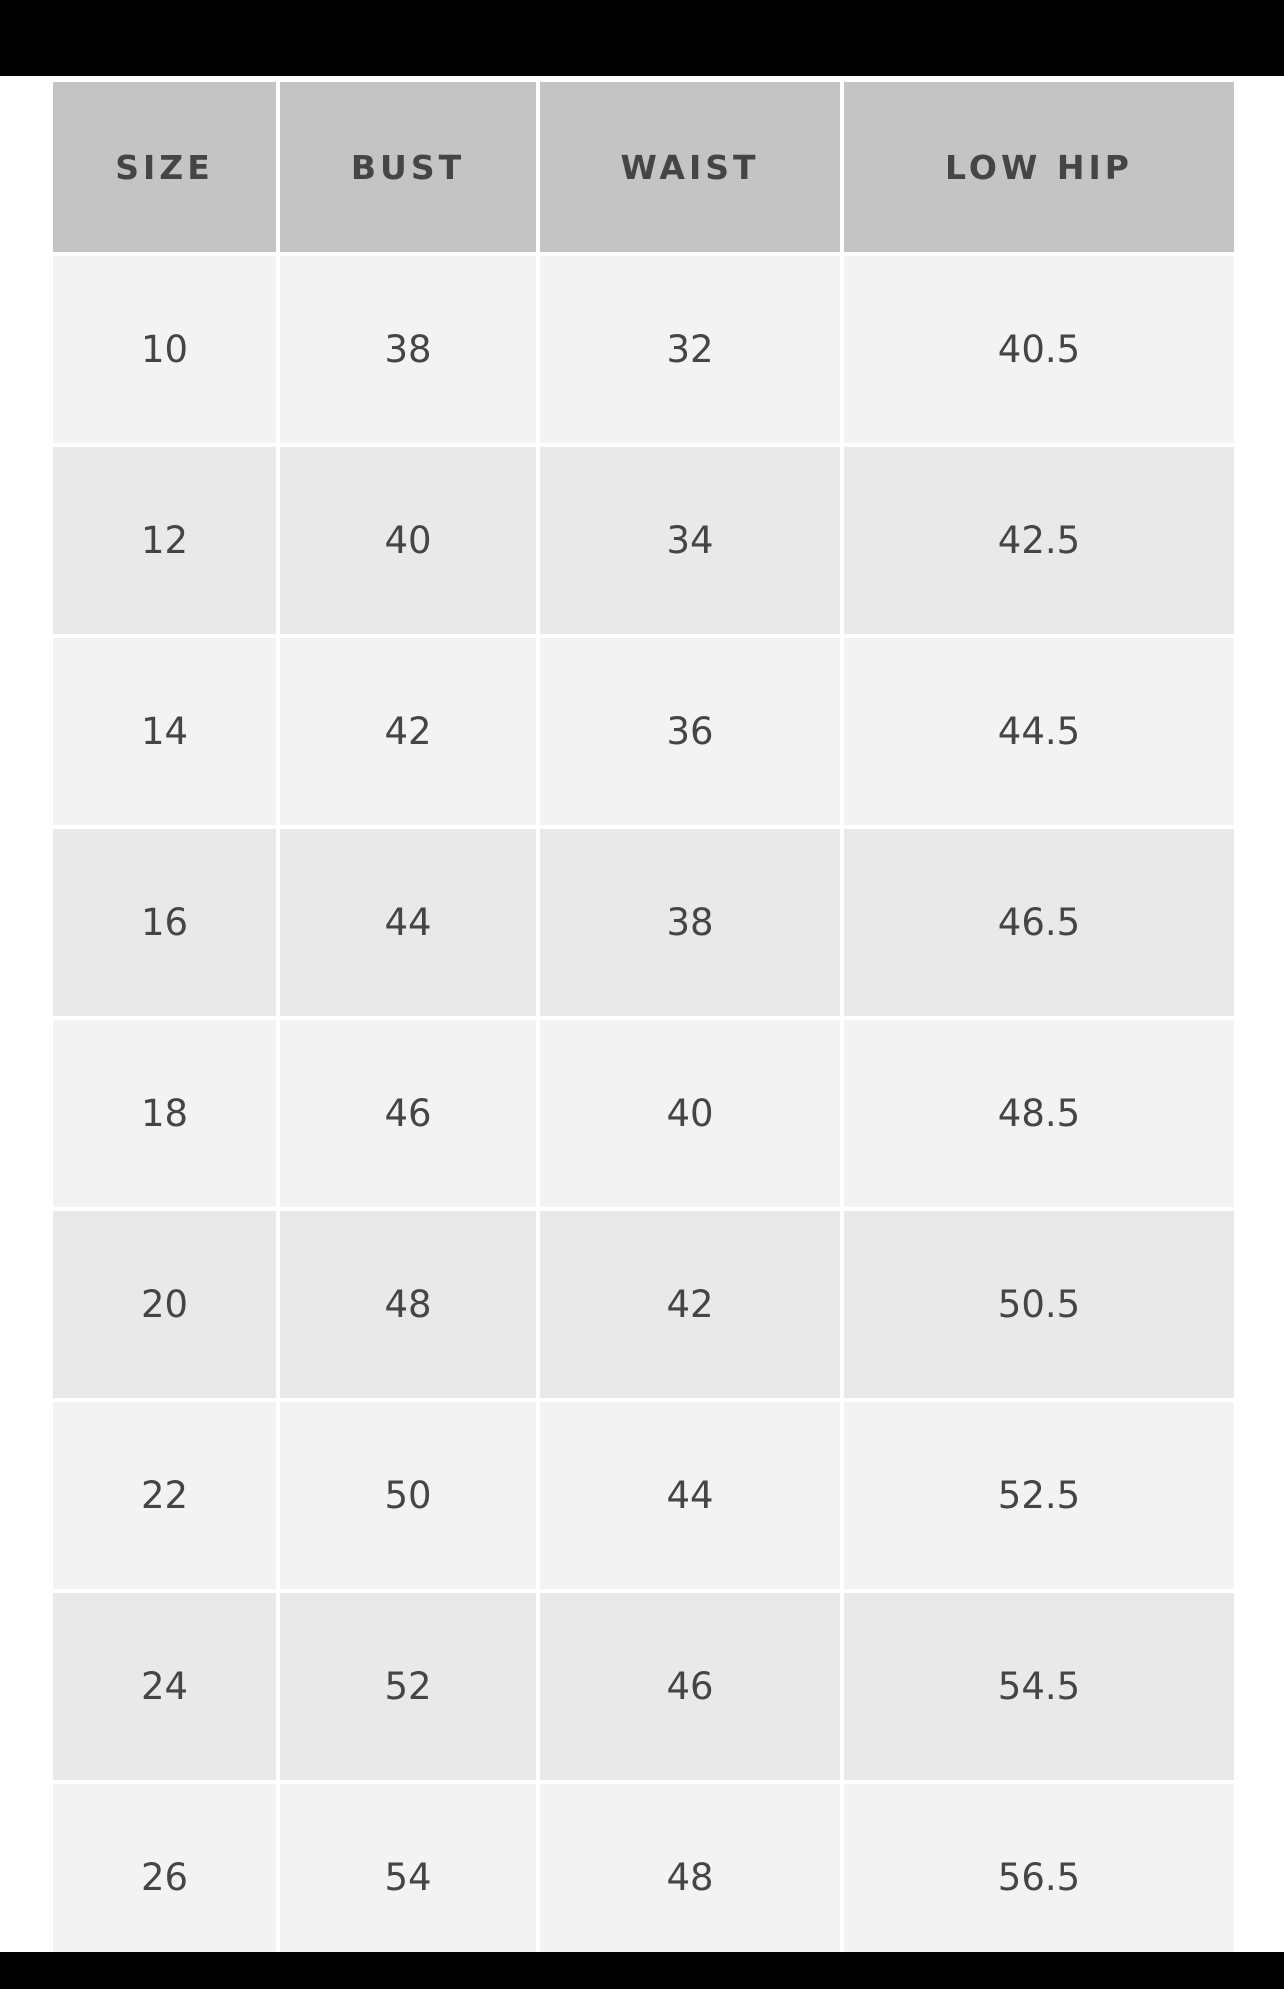  What do you see at coordinates (690, 1686) in the screenshot?
I see `cell-waist: 46` at bounding box center [690, 1686].